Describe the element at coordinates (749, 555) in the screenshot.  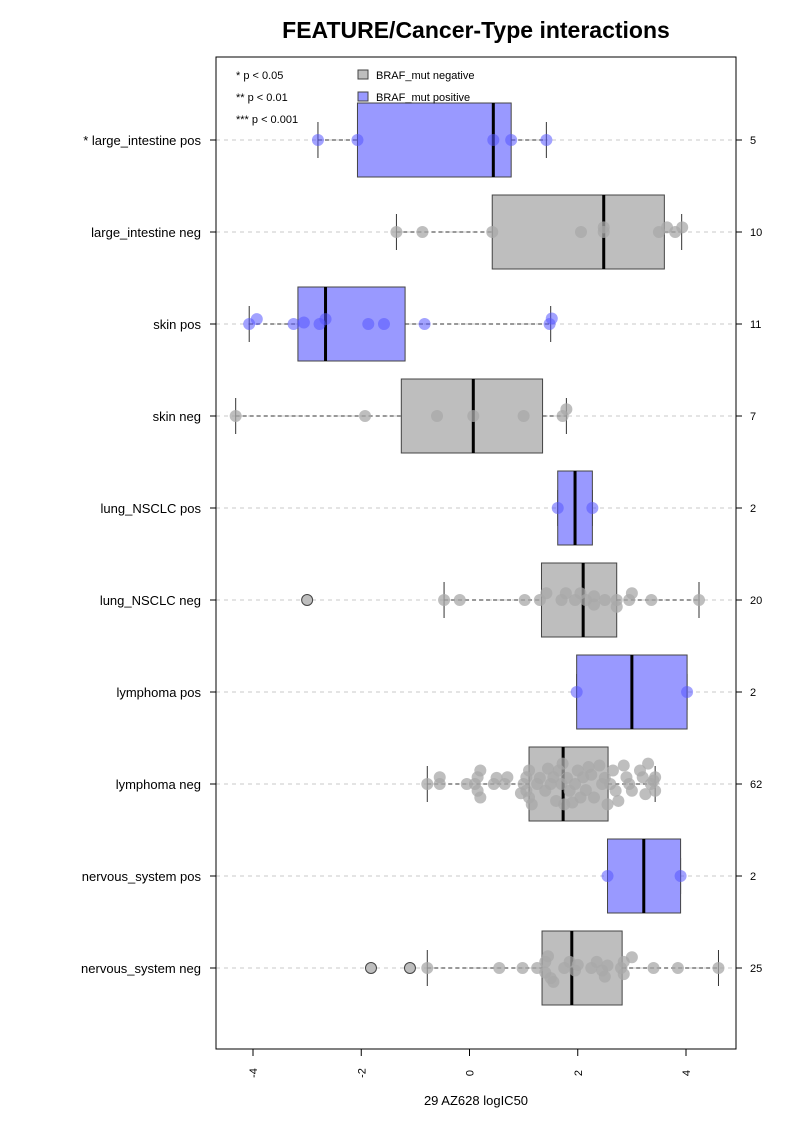
I see `y-axis-right: 5 10 11 7 2 20 2 62 2 25` at that location.